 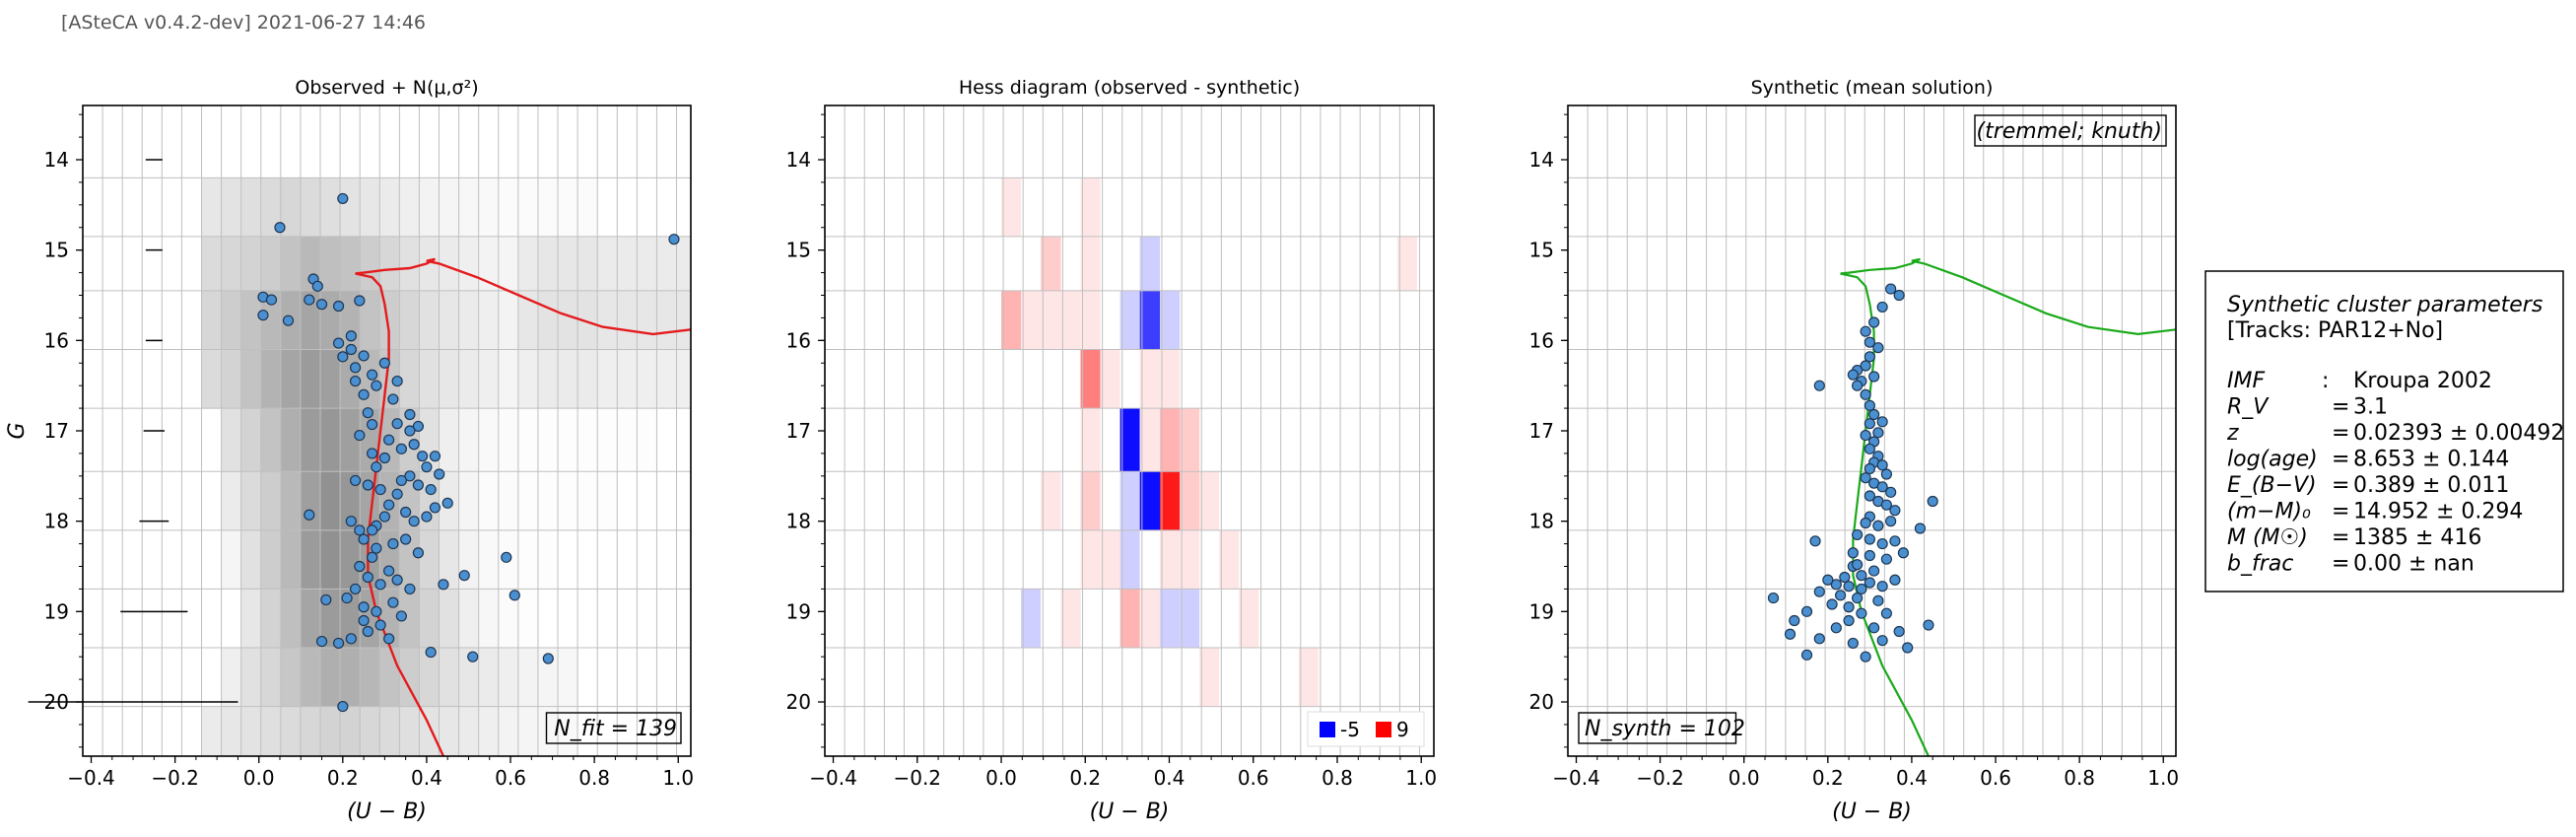 What do you see at coordinates (523, 506) in the screenshot?
I see `isochrone-line` at bounding box center [523, 506].